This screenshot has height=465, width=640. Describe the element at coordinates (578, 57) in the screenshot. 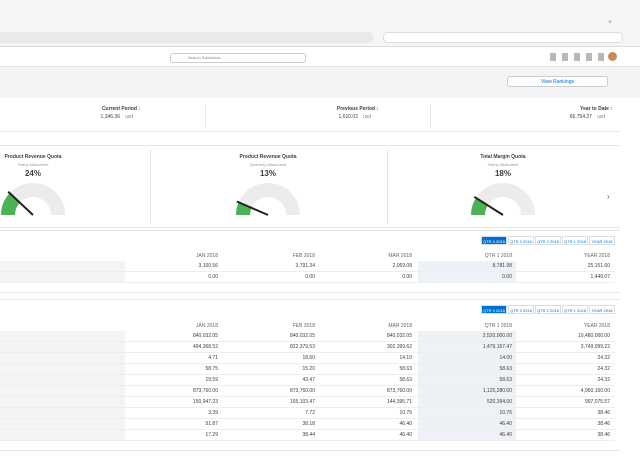

I see `header-icons` at that location.